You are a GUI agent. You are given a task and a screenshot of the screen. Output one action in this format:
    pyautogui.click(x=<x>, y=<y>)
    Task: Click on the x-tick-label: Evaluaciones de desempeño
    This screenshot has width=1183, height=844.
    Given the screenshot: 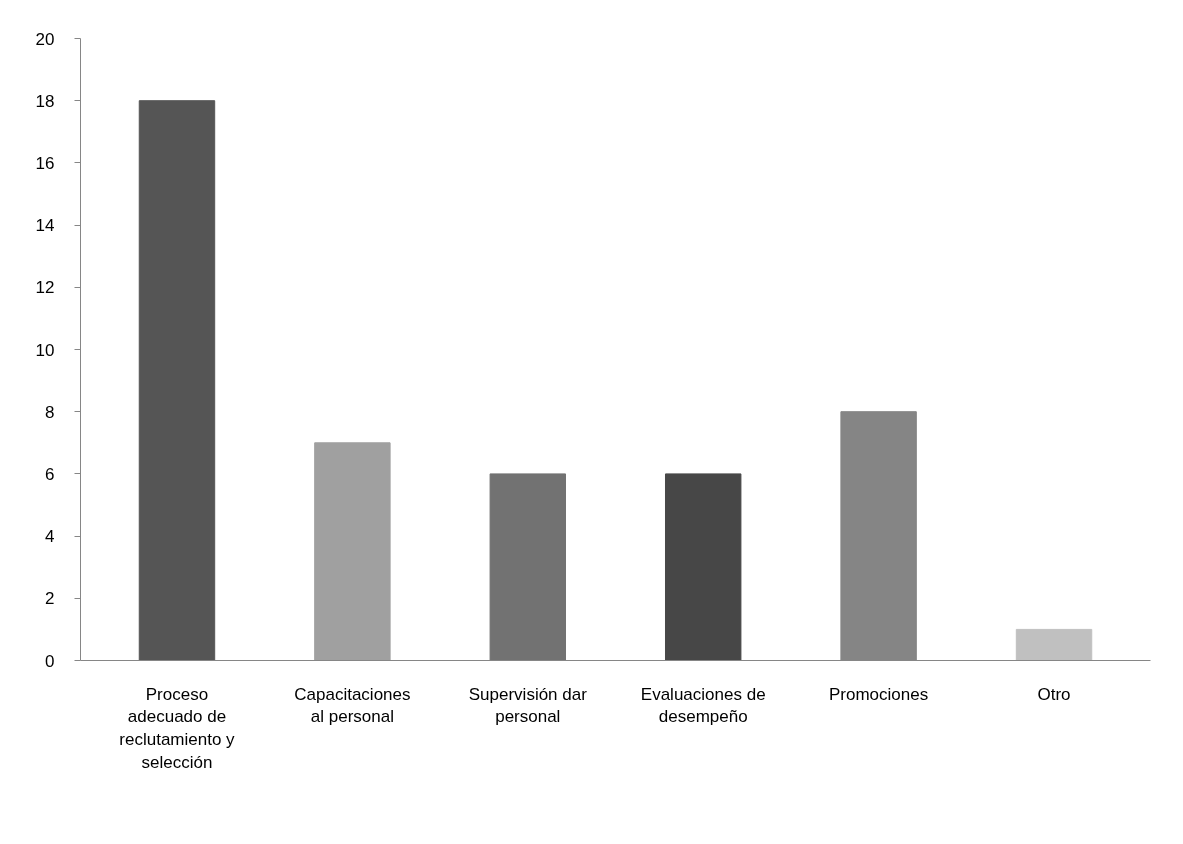 What is the action you would take?
    pyautogui.click(x=703, y=705)
    